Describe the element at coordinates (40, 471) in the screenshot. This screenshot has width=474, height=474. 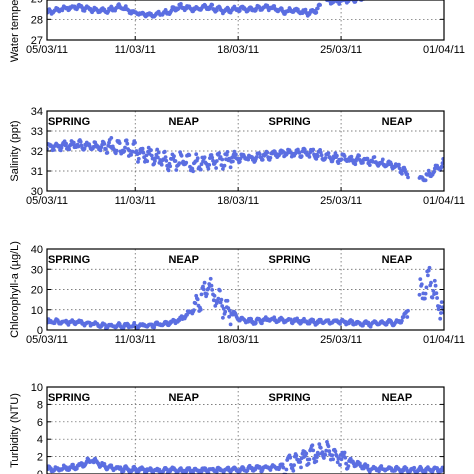
I see `y-tick-label: 0` at that location.